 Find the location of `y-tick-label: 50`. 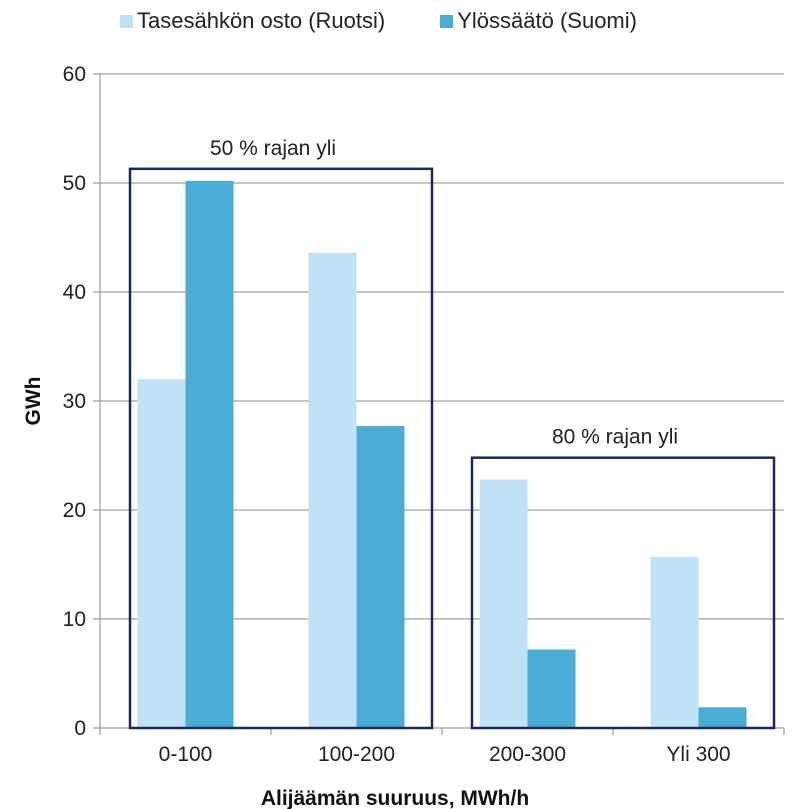

y-tick-label: 50 is located at coordinates (74, 183).